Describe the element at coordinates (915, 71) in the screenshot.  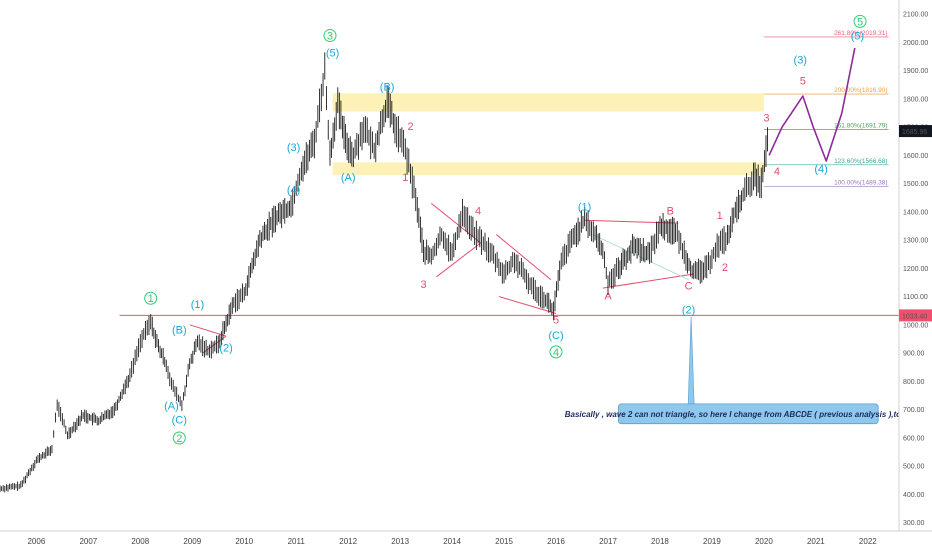
I see `y-tick-label: 1900.00` at that location.